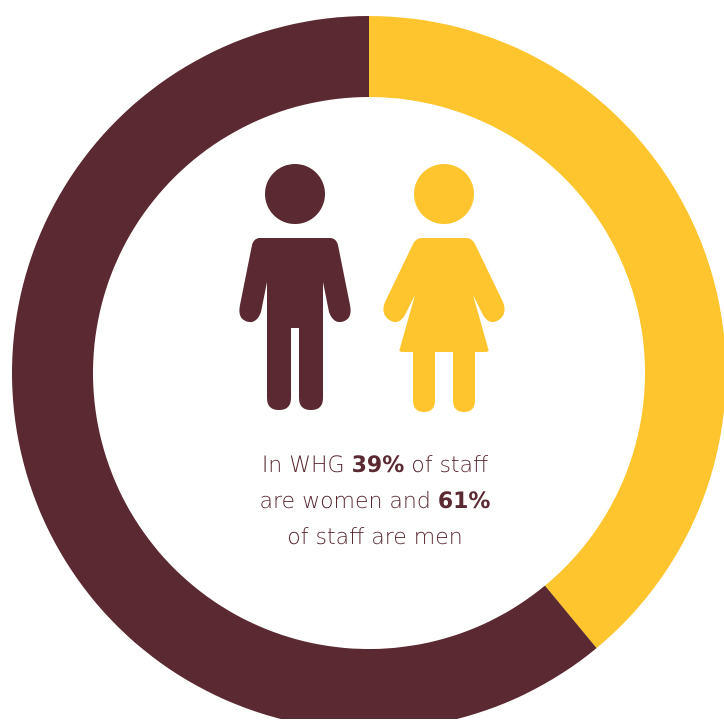 Image resolution: width=724 pixels, height=723 pixels. Describe the element at coordinates (375, 537) in the screenshot. I see `caption-line3: of staff are men` at that location.